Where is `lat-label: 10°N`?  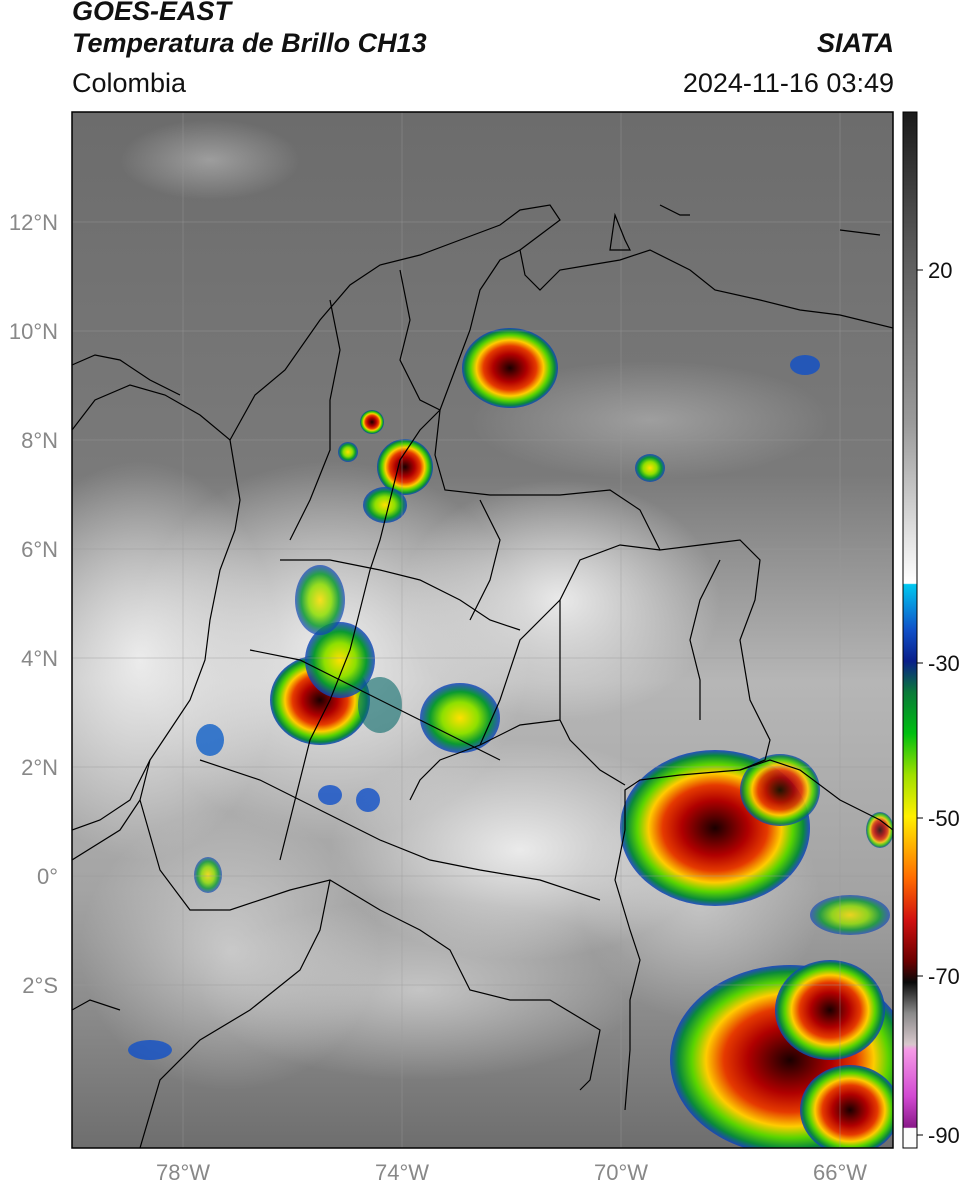
lat-label: 10°N is located at coordinates (33, 331).